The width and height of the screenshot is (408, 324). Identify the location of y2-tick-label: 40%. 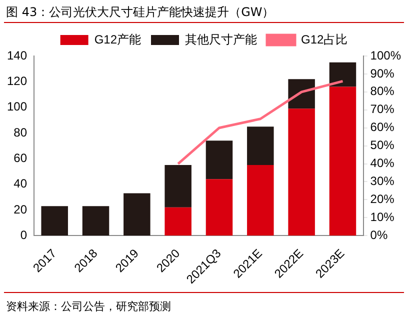
(382, 163).